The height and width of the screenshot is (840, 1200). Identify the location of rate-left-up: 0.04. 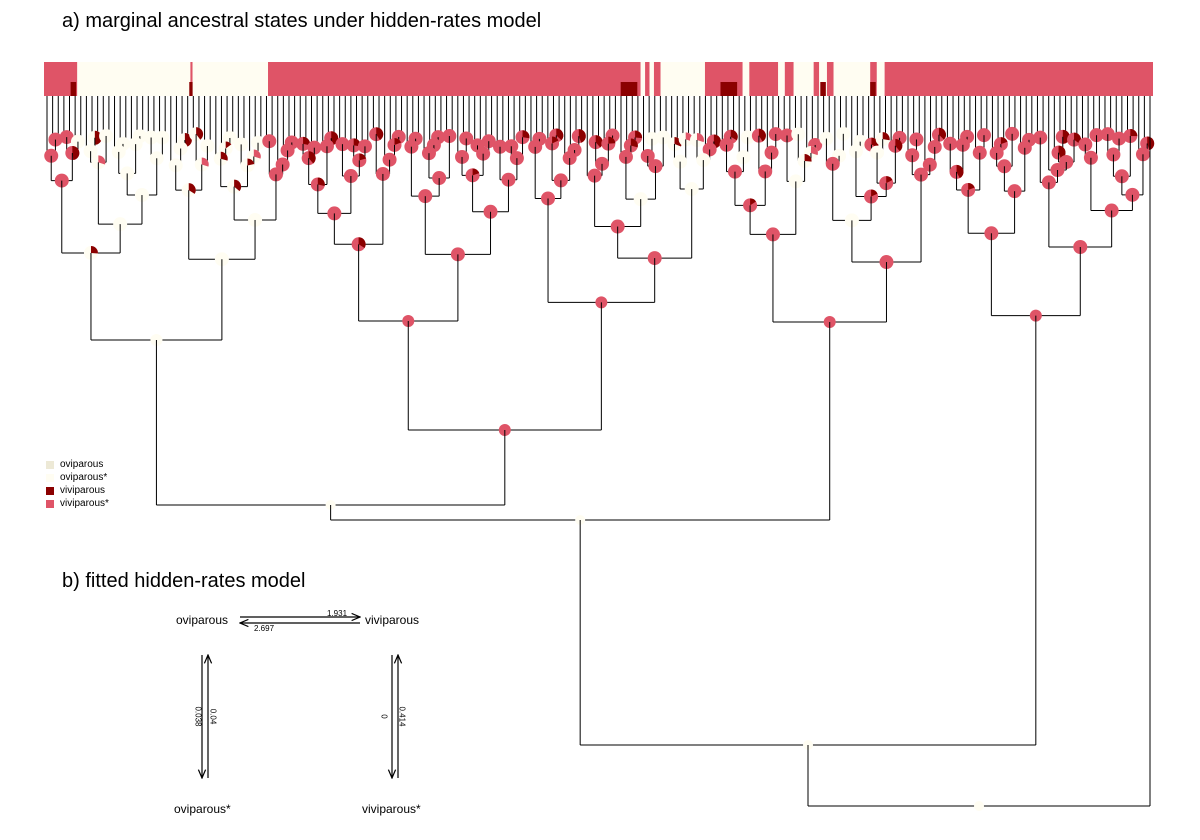
(213, 716).